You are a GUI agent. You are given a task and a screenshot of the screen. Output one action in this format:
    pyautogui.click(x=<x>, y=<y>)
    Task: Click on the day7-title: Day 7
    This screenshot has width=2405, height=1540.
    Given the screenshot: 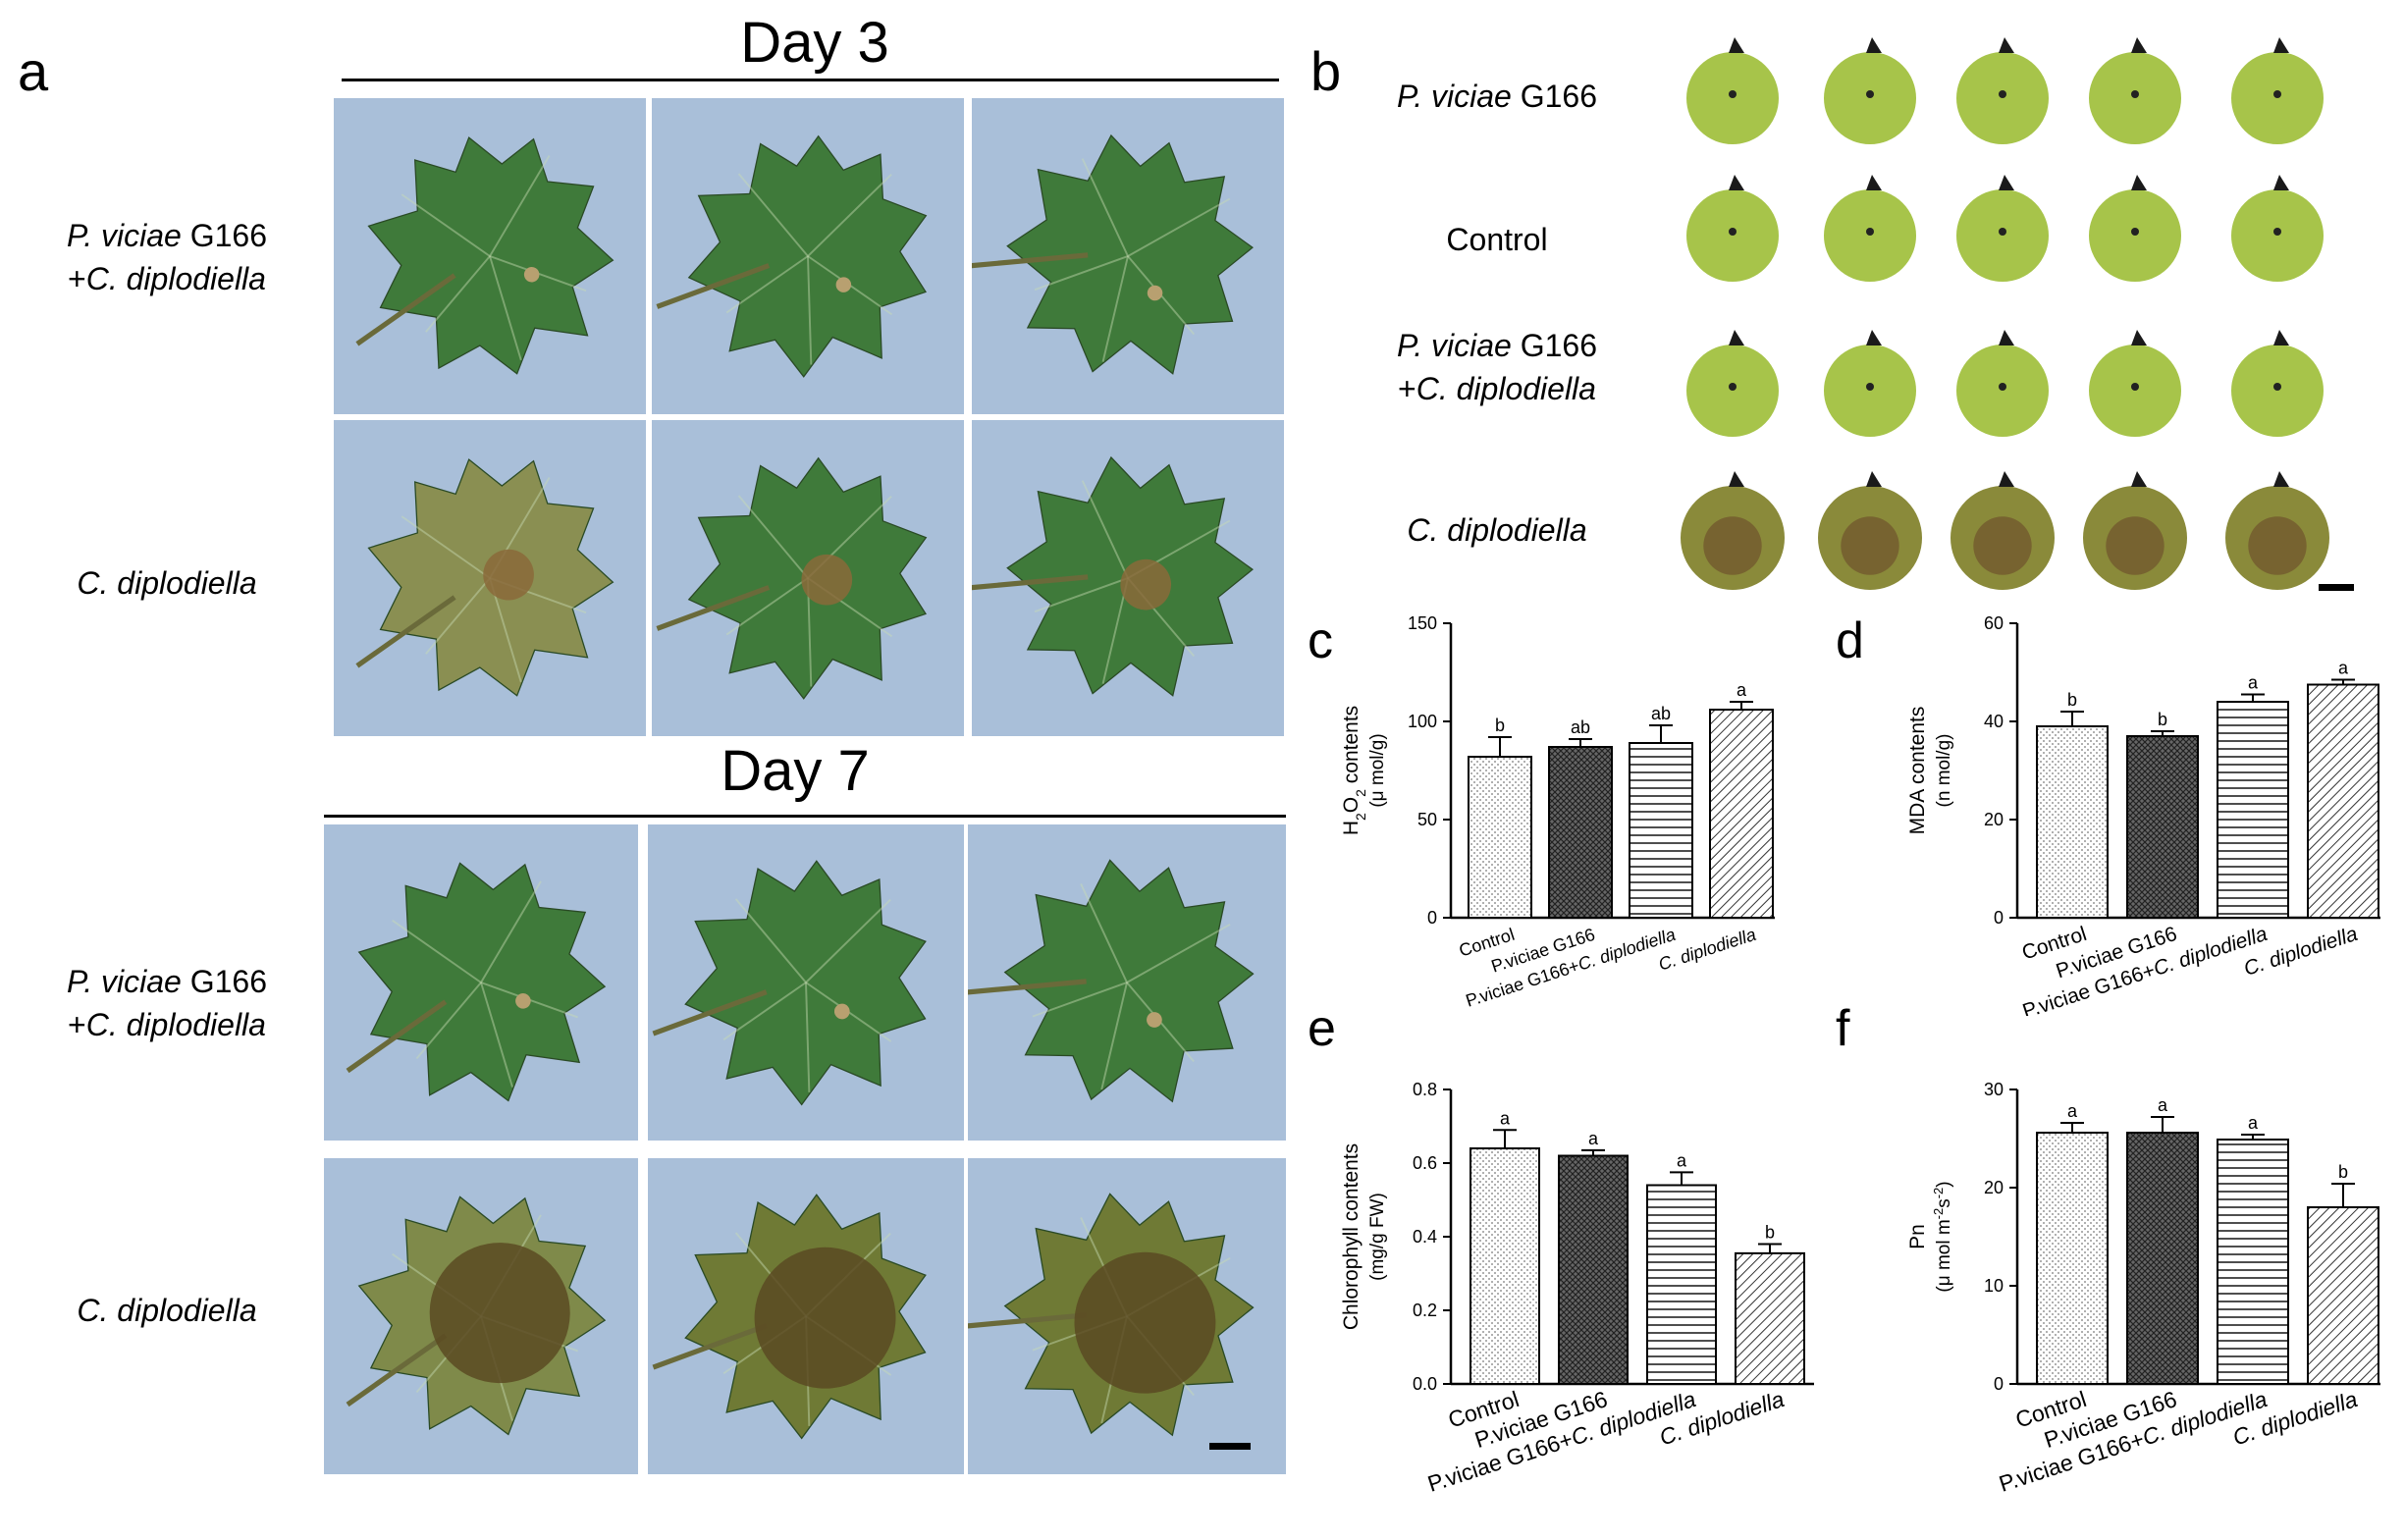 What is the action you would take?
    pyautogui.click(x=795, y=771)
    